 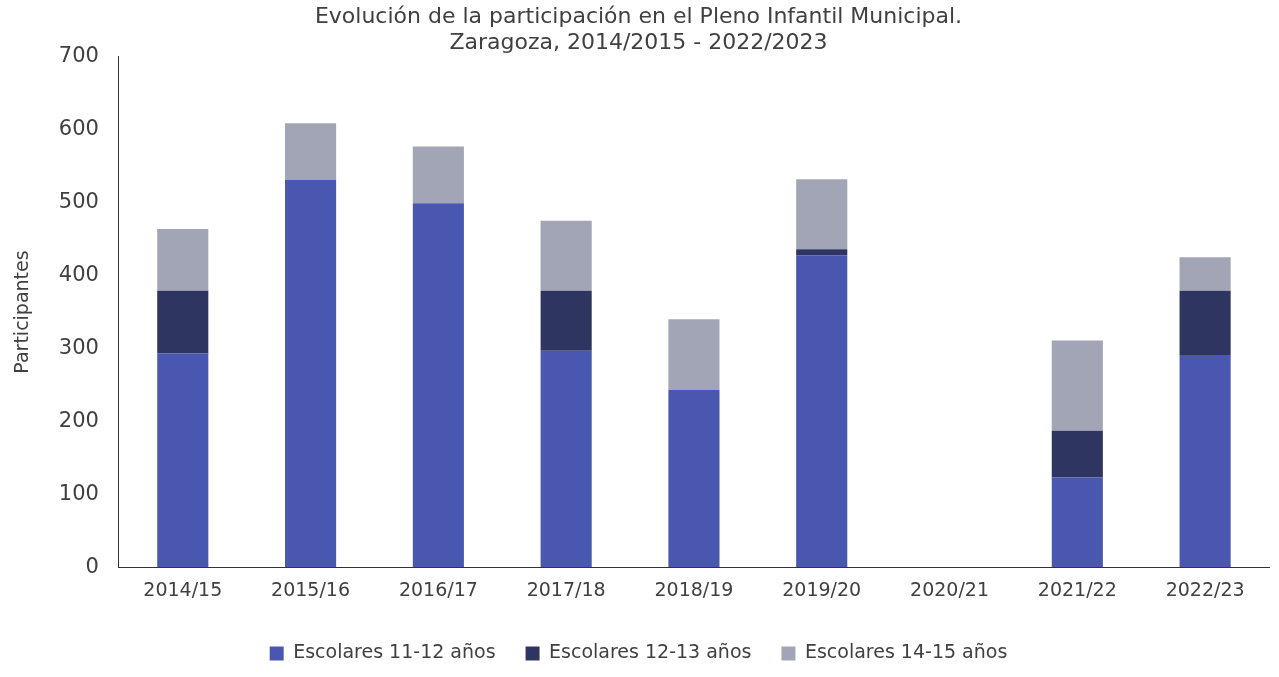 I want to click on y-tick-label: 500, so click(x=78, y=201).